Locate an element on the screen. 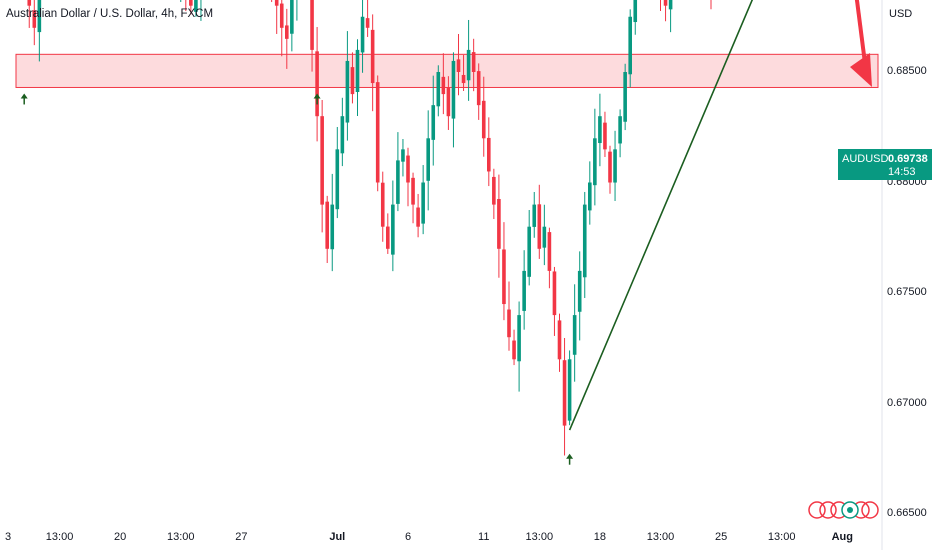  current-price-label: AUDUSD 0.69738 14:53 is located at coordinates (885, 164).